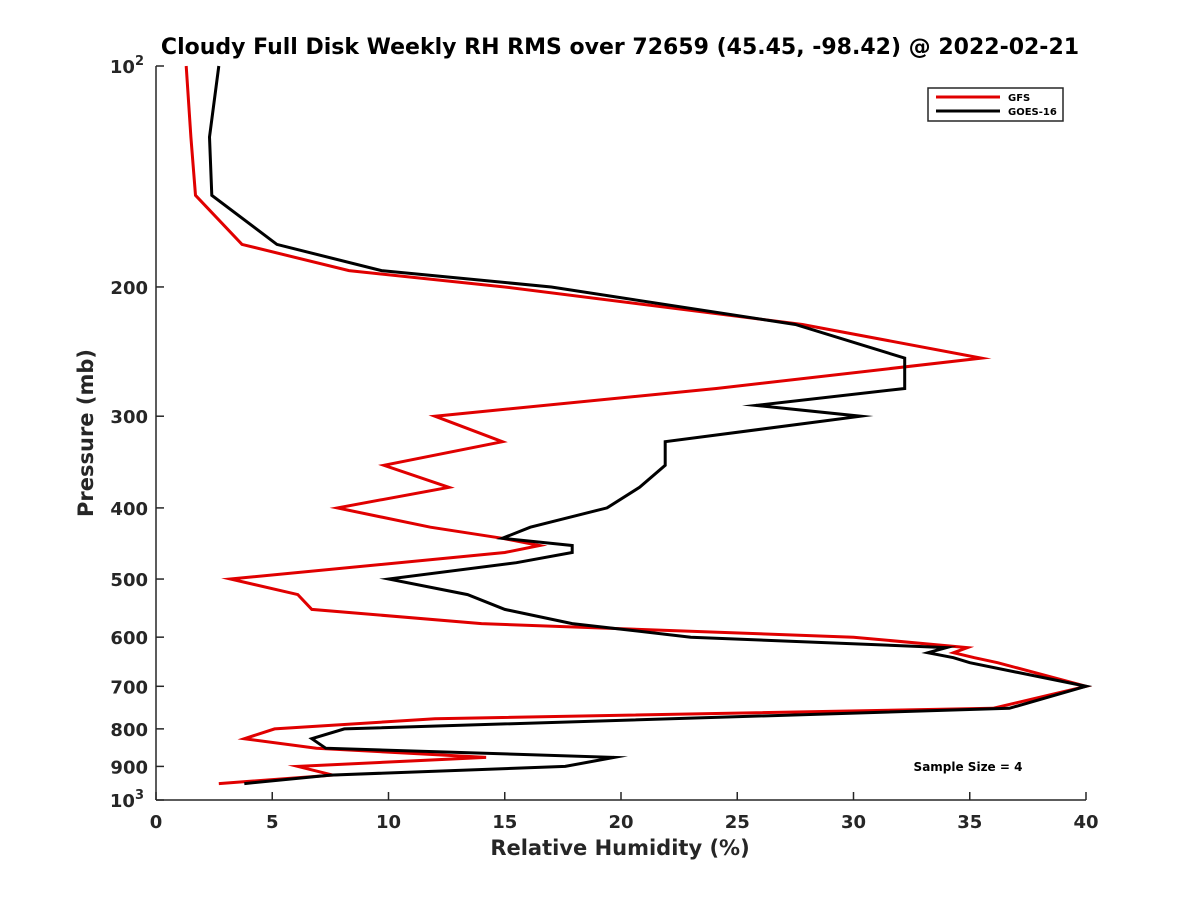  I want to click on y-tick-label: 800, so click(129, 730).